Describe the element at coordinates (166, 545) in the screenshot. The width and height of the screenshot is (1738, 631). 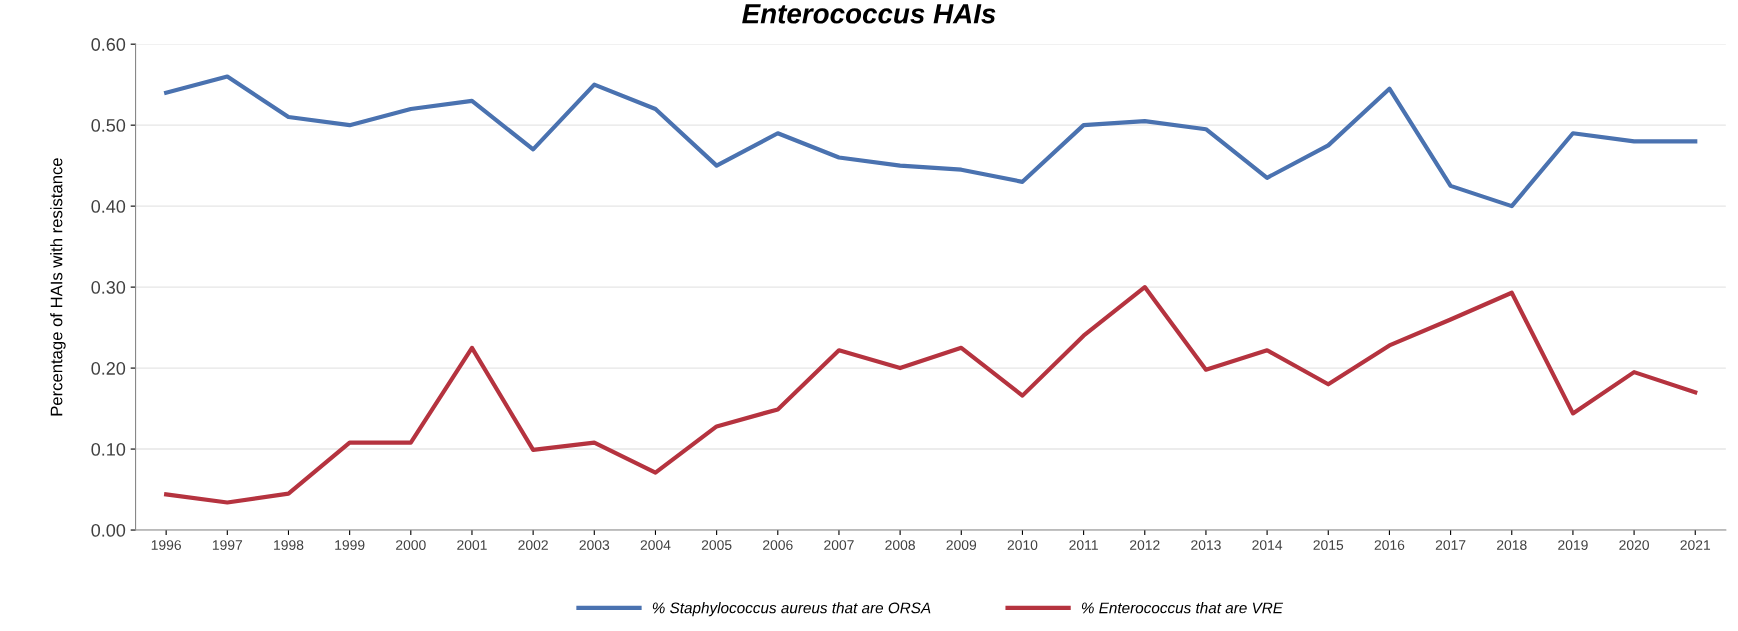
I see `x-tick-label: 1996` at that location.